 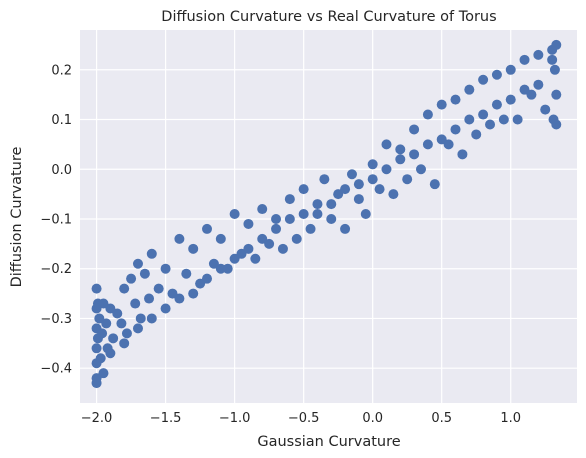 What do you see at coordinates (61, 170) in the screenshot?
I see `y-tick-label: 0.0` at bounding box center [61, 170].